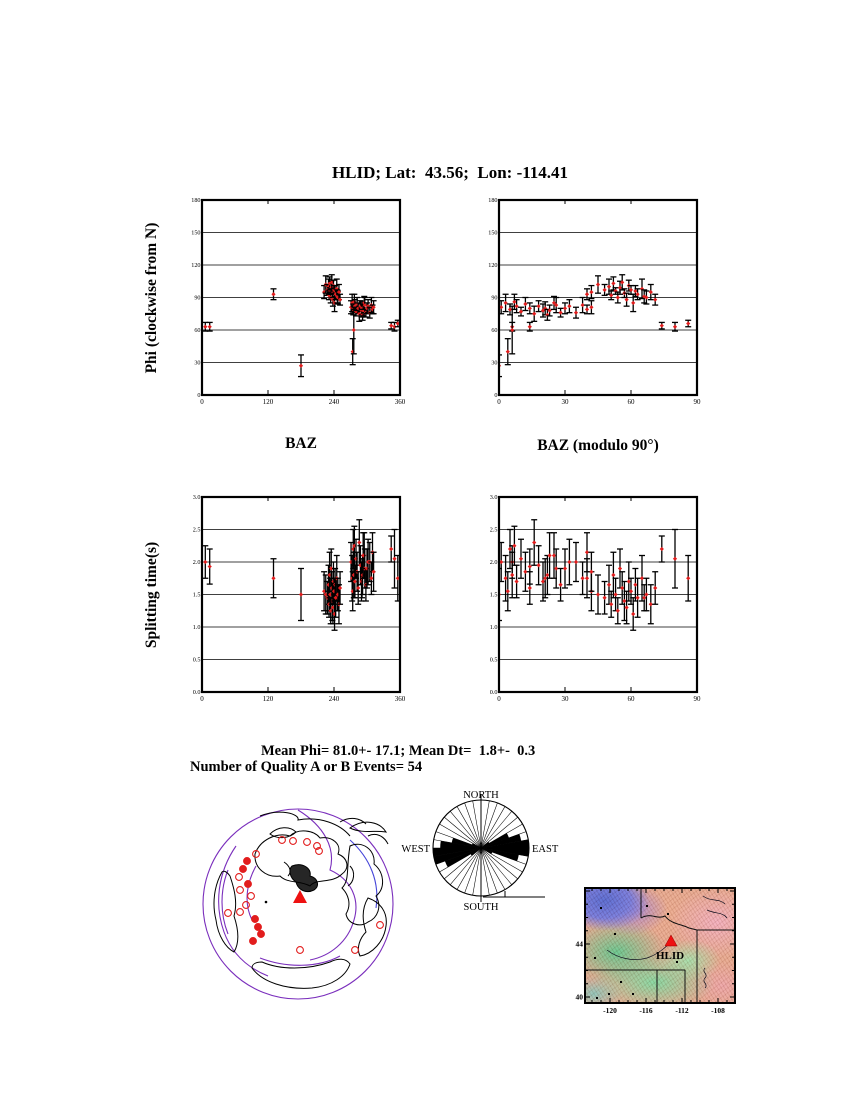 The height and width of the screenshot is (1100, 850). Describe the element at coordinates (450, 172) in the screenshot. I see `page-title: HLID; Lat: 43.56; Lon: -114.41` at that location.